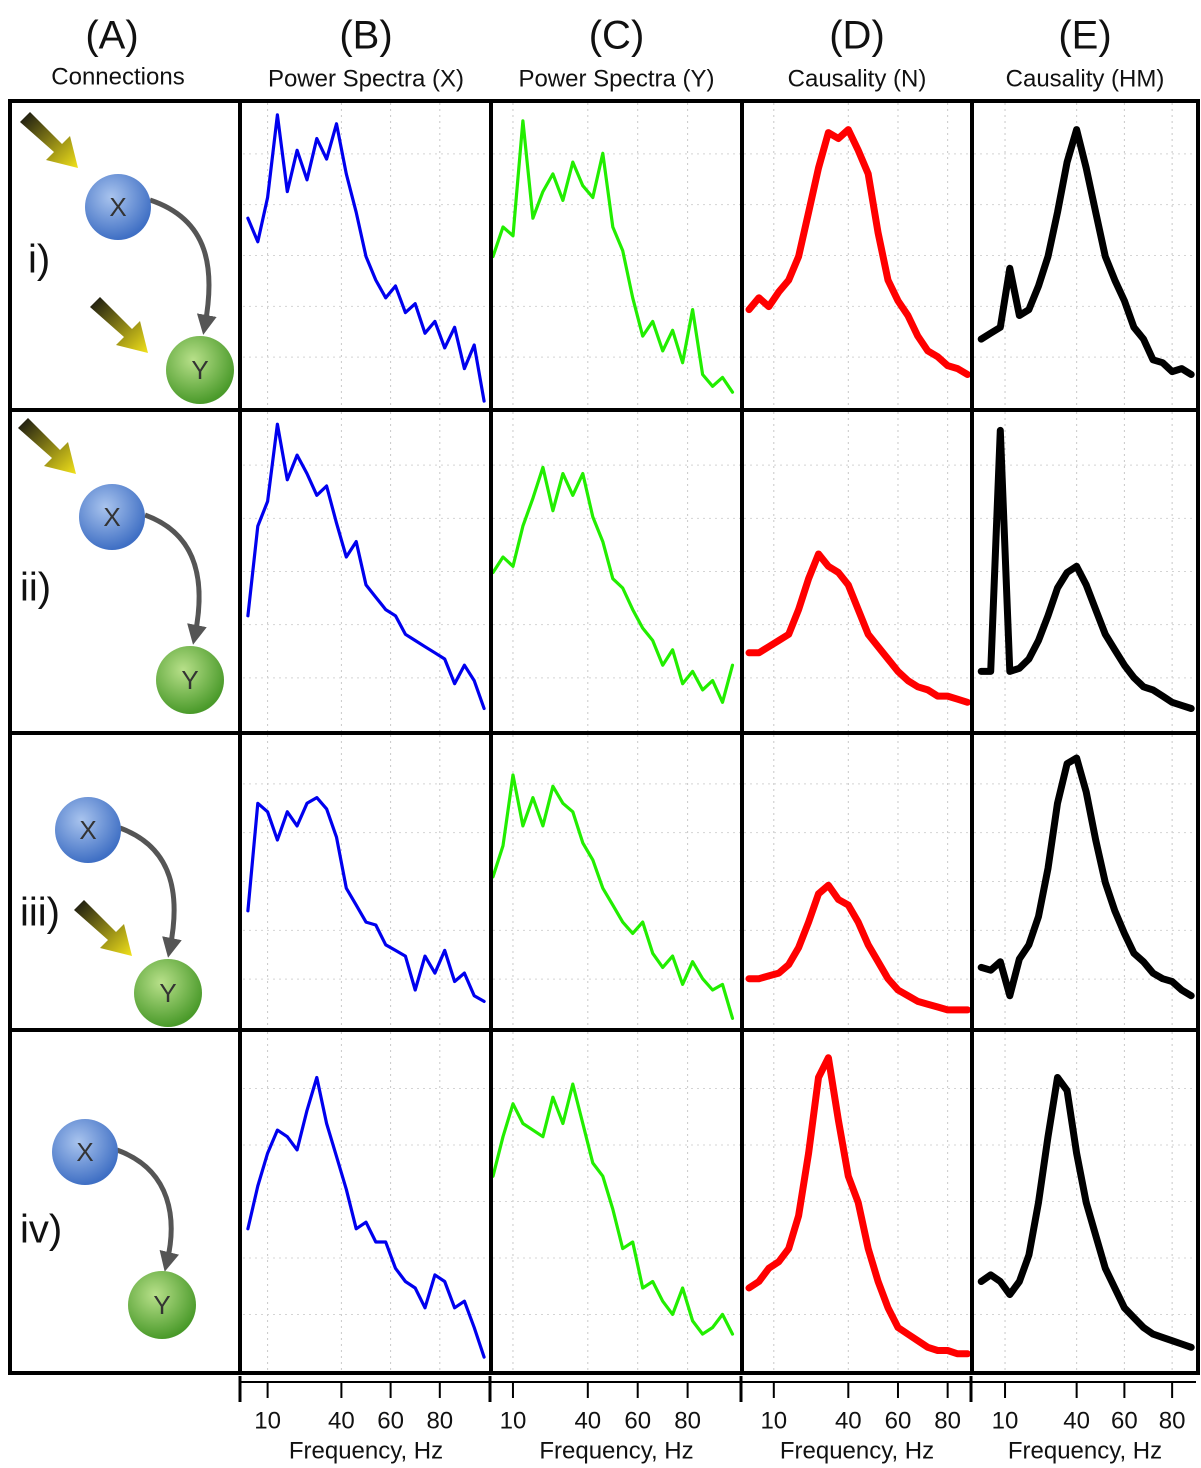 This screenshot has width=1201, height=1468. What do you see at coordinates (121, 566) in the screenshot?
I see `connection-diagram: X Y ii)` at bounding box center [121, 566].